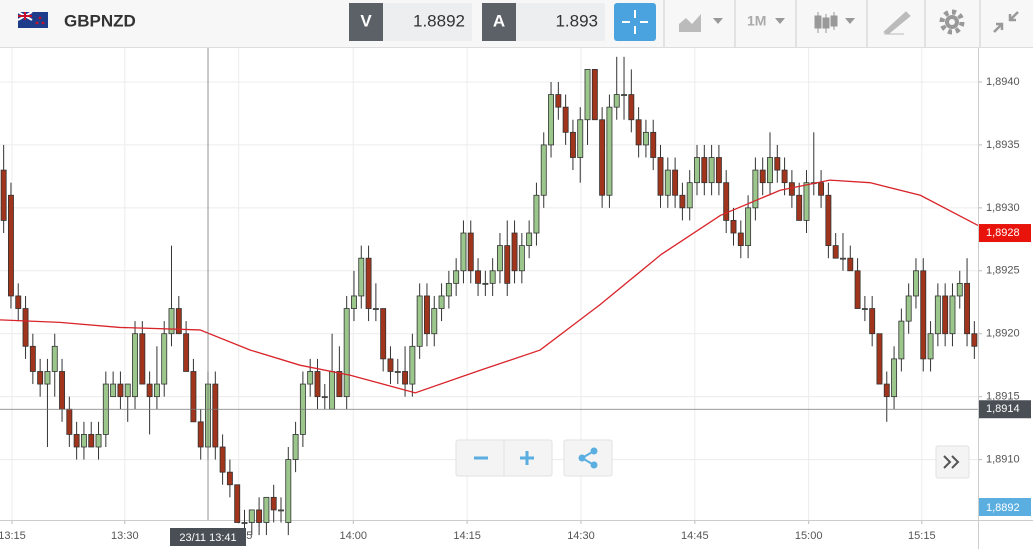 This screenshot has height=549, width=1033. I want to click on draw-button, so click(897, 23).